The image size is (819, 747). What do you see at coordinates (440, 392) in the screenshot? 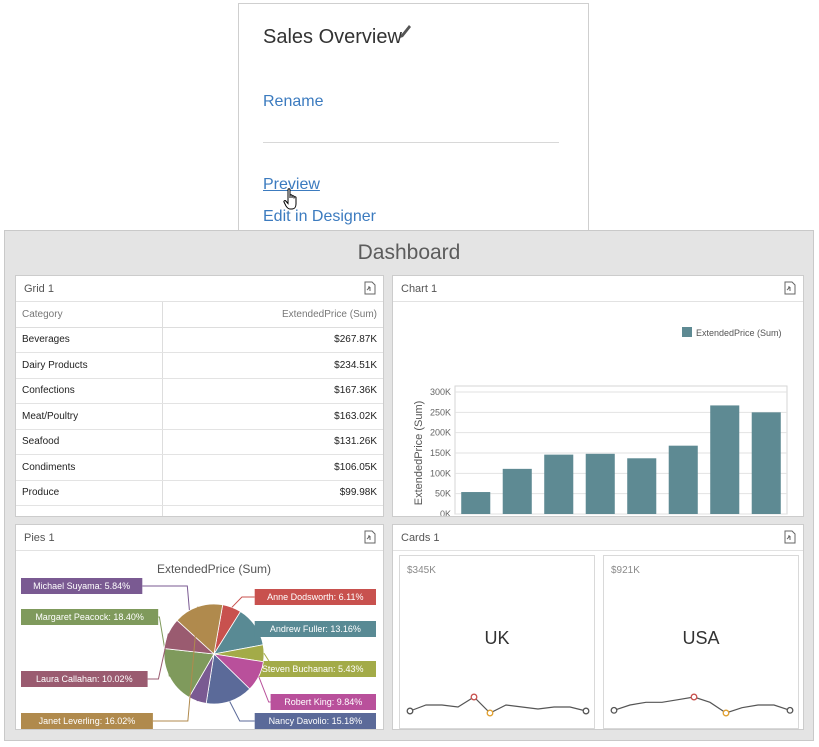
I see `y-tick-label: 300K` at bounding box center [440, 392].